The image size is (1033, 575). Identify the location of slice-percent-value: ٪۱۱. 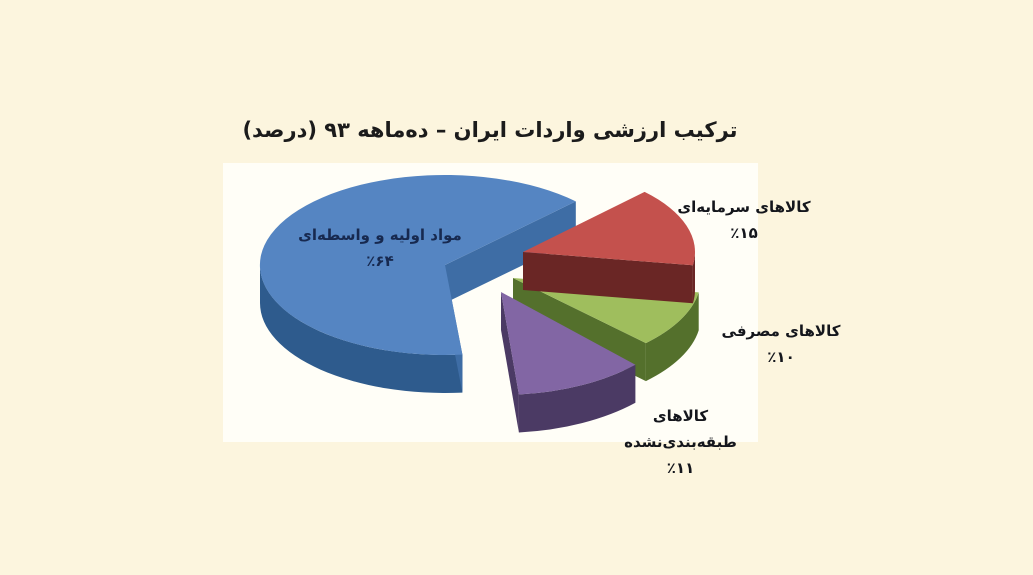
(680, 468).